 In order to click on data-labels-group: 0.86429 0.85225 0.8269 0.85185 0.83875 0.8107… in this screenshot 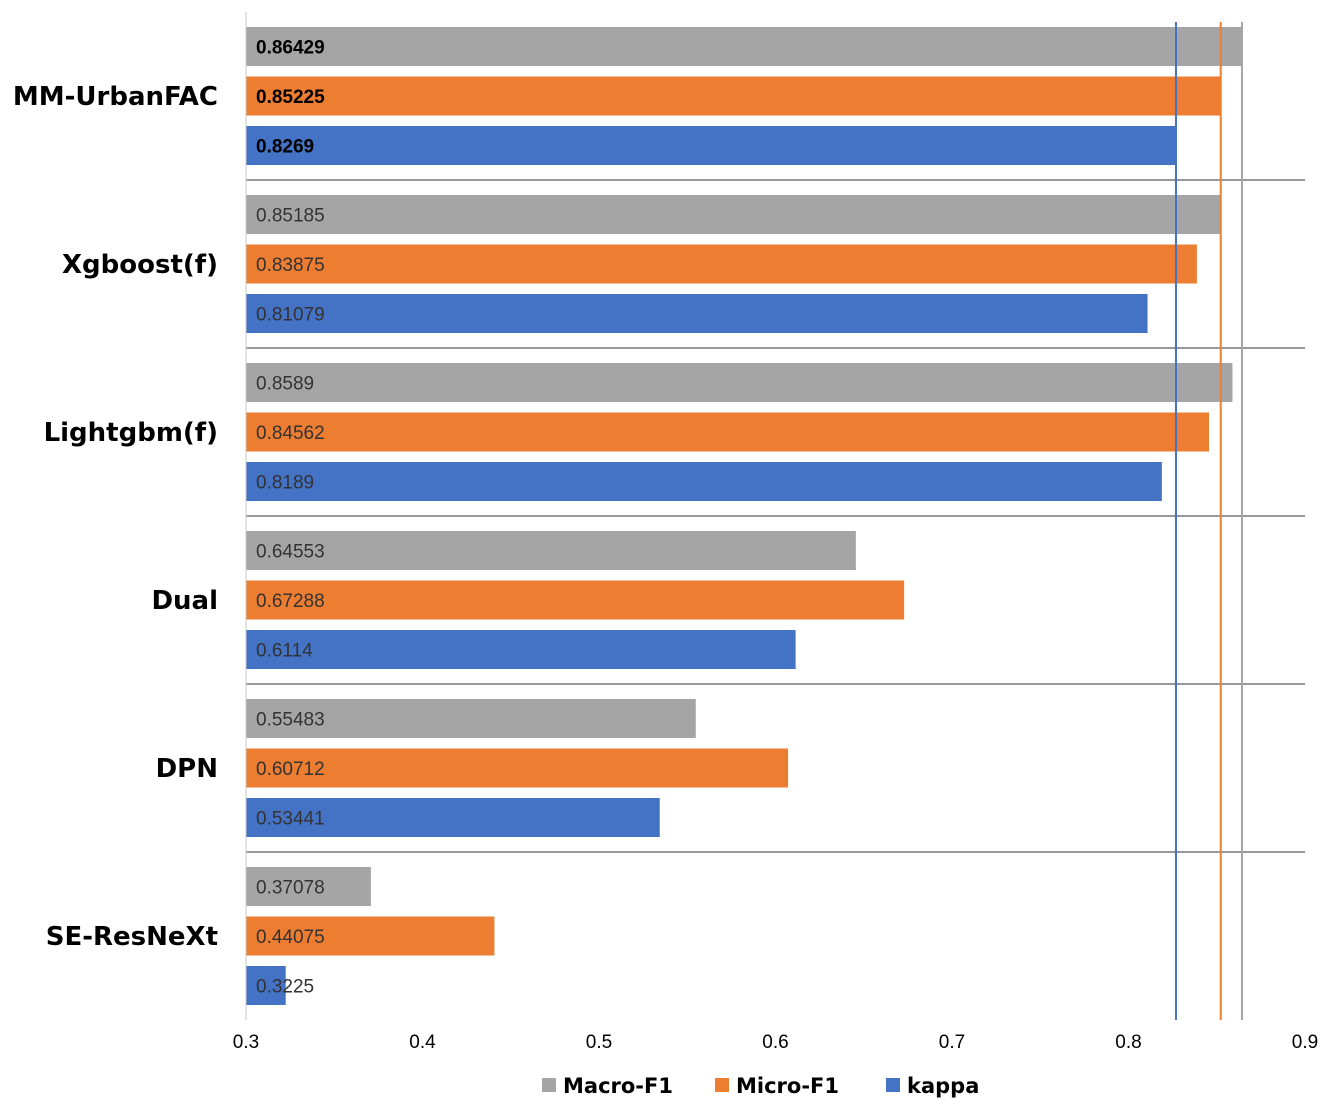, I will do `click(290, 518)`.